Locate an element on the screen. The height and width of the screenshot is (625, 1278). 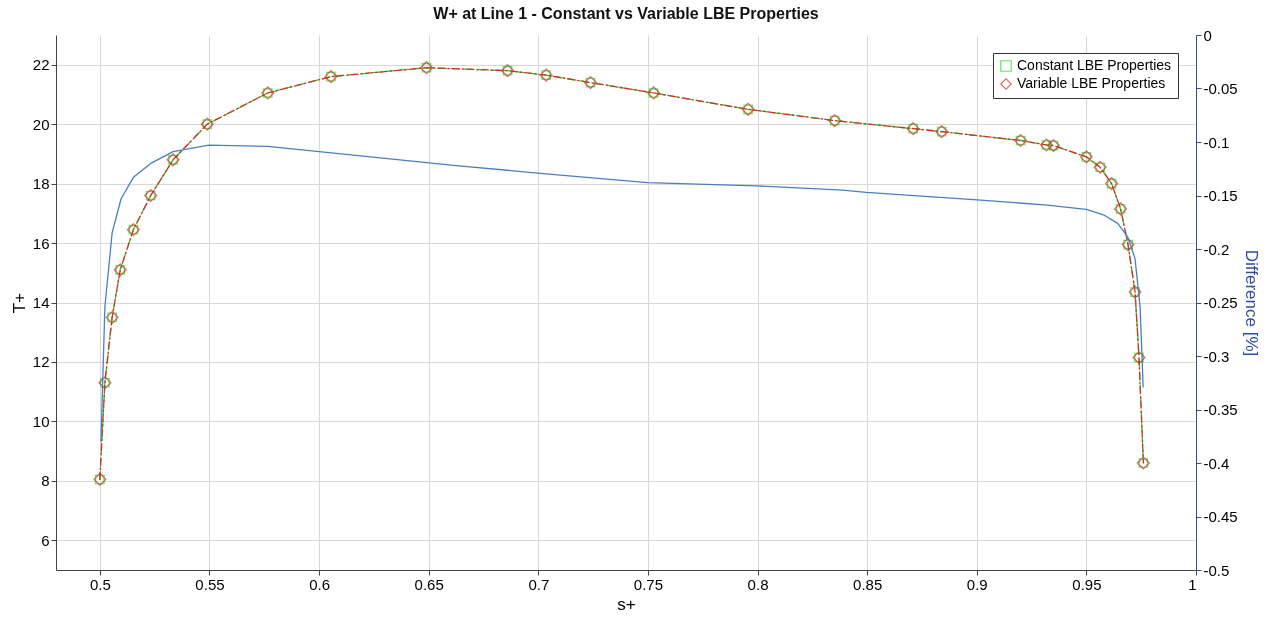
y-tick-label: 16 is located at coordinates (41, 243).